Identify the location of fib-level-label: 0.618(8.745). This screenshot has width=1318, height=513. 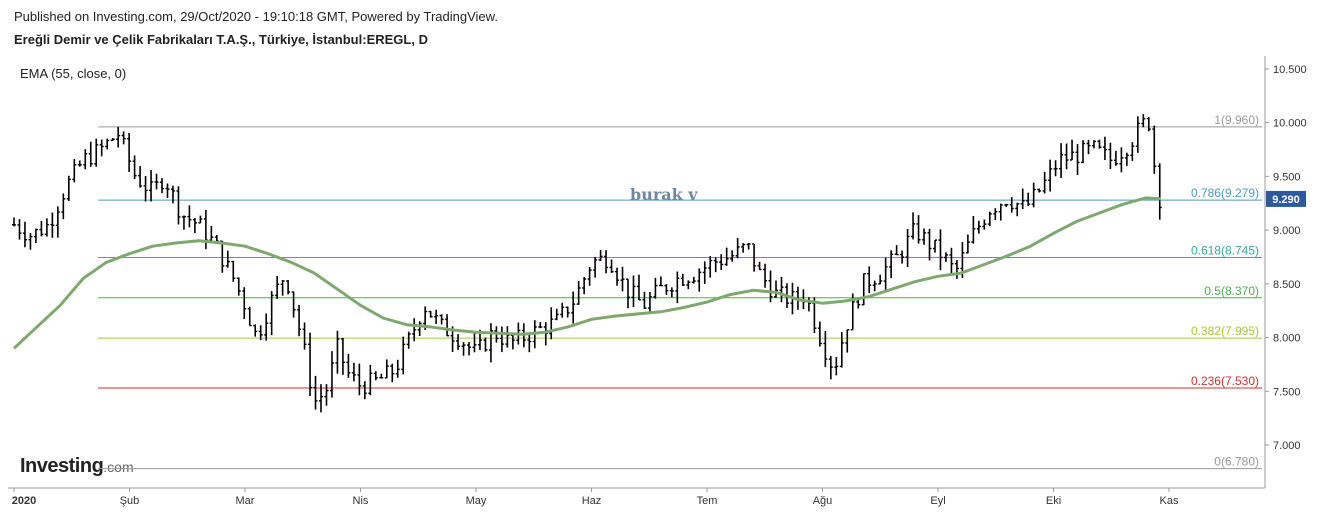
(1225, 250).